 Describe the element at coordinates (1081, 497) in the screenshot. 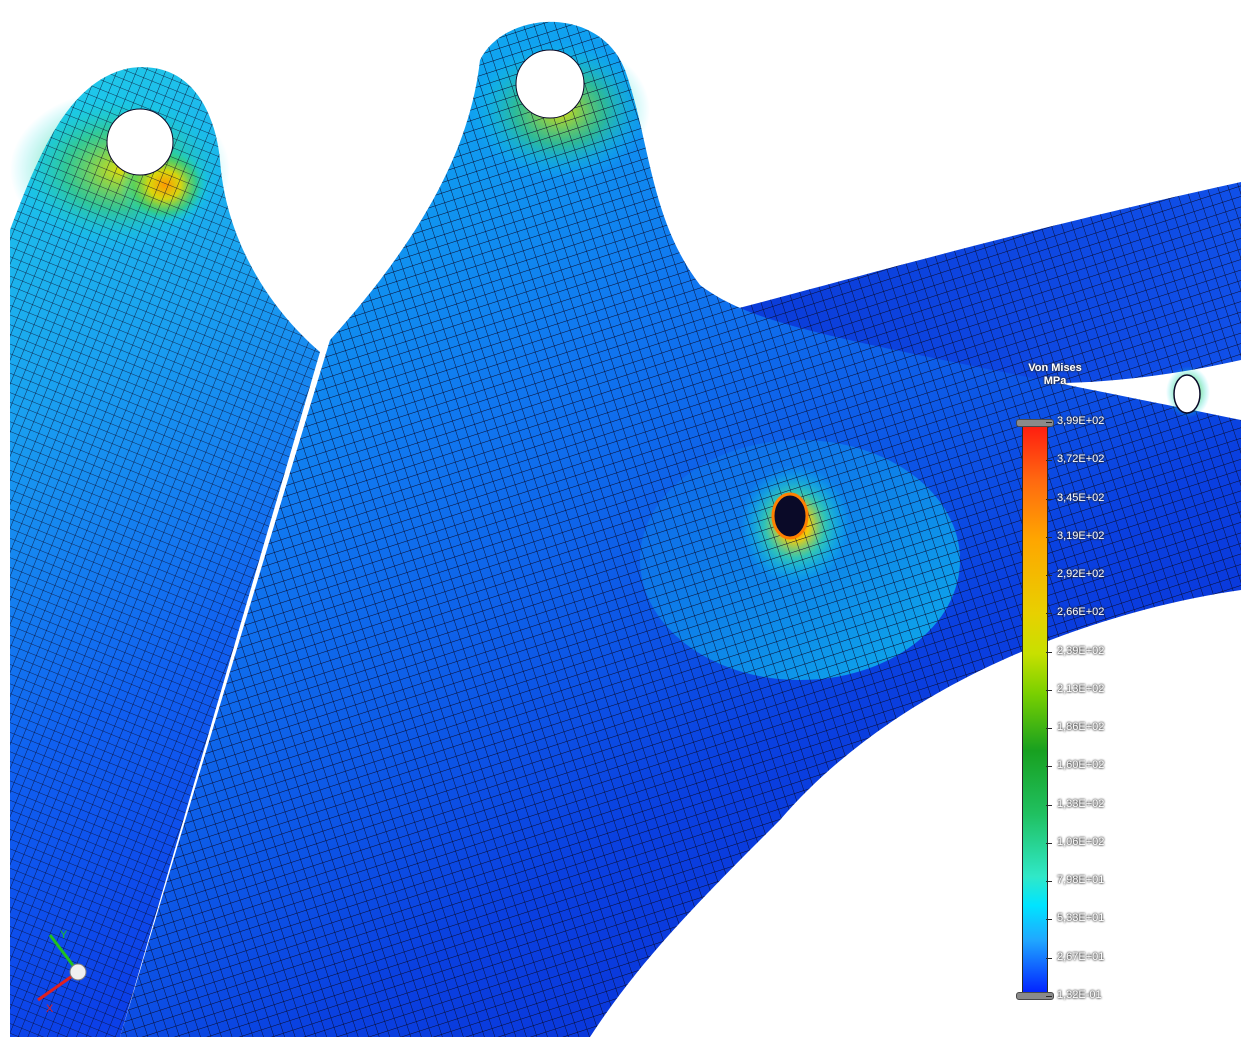

I see `legend-value-2: 3,45E+02` at that location.